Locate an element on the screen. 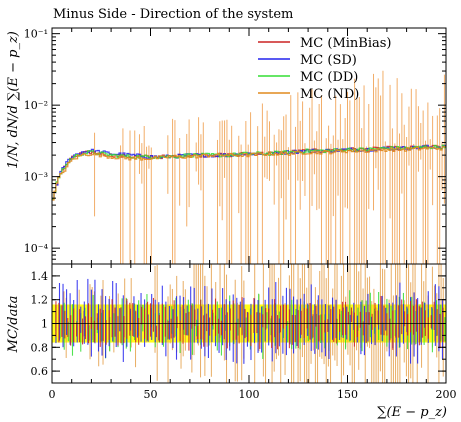  y-tick-label: 10⁻¹ is located at coordinates (36, 34).